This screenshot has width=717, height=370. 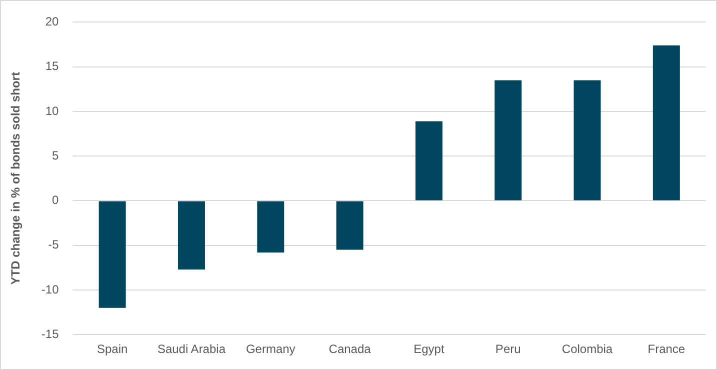 What do you see at coordinates (56, 200) in the screenshot?
I see `y-tick-label: 0` at bounding box center [56, 200].